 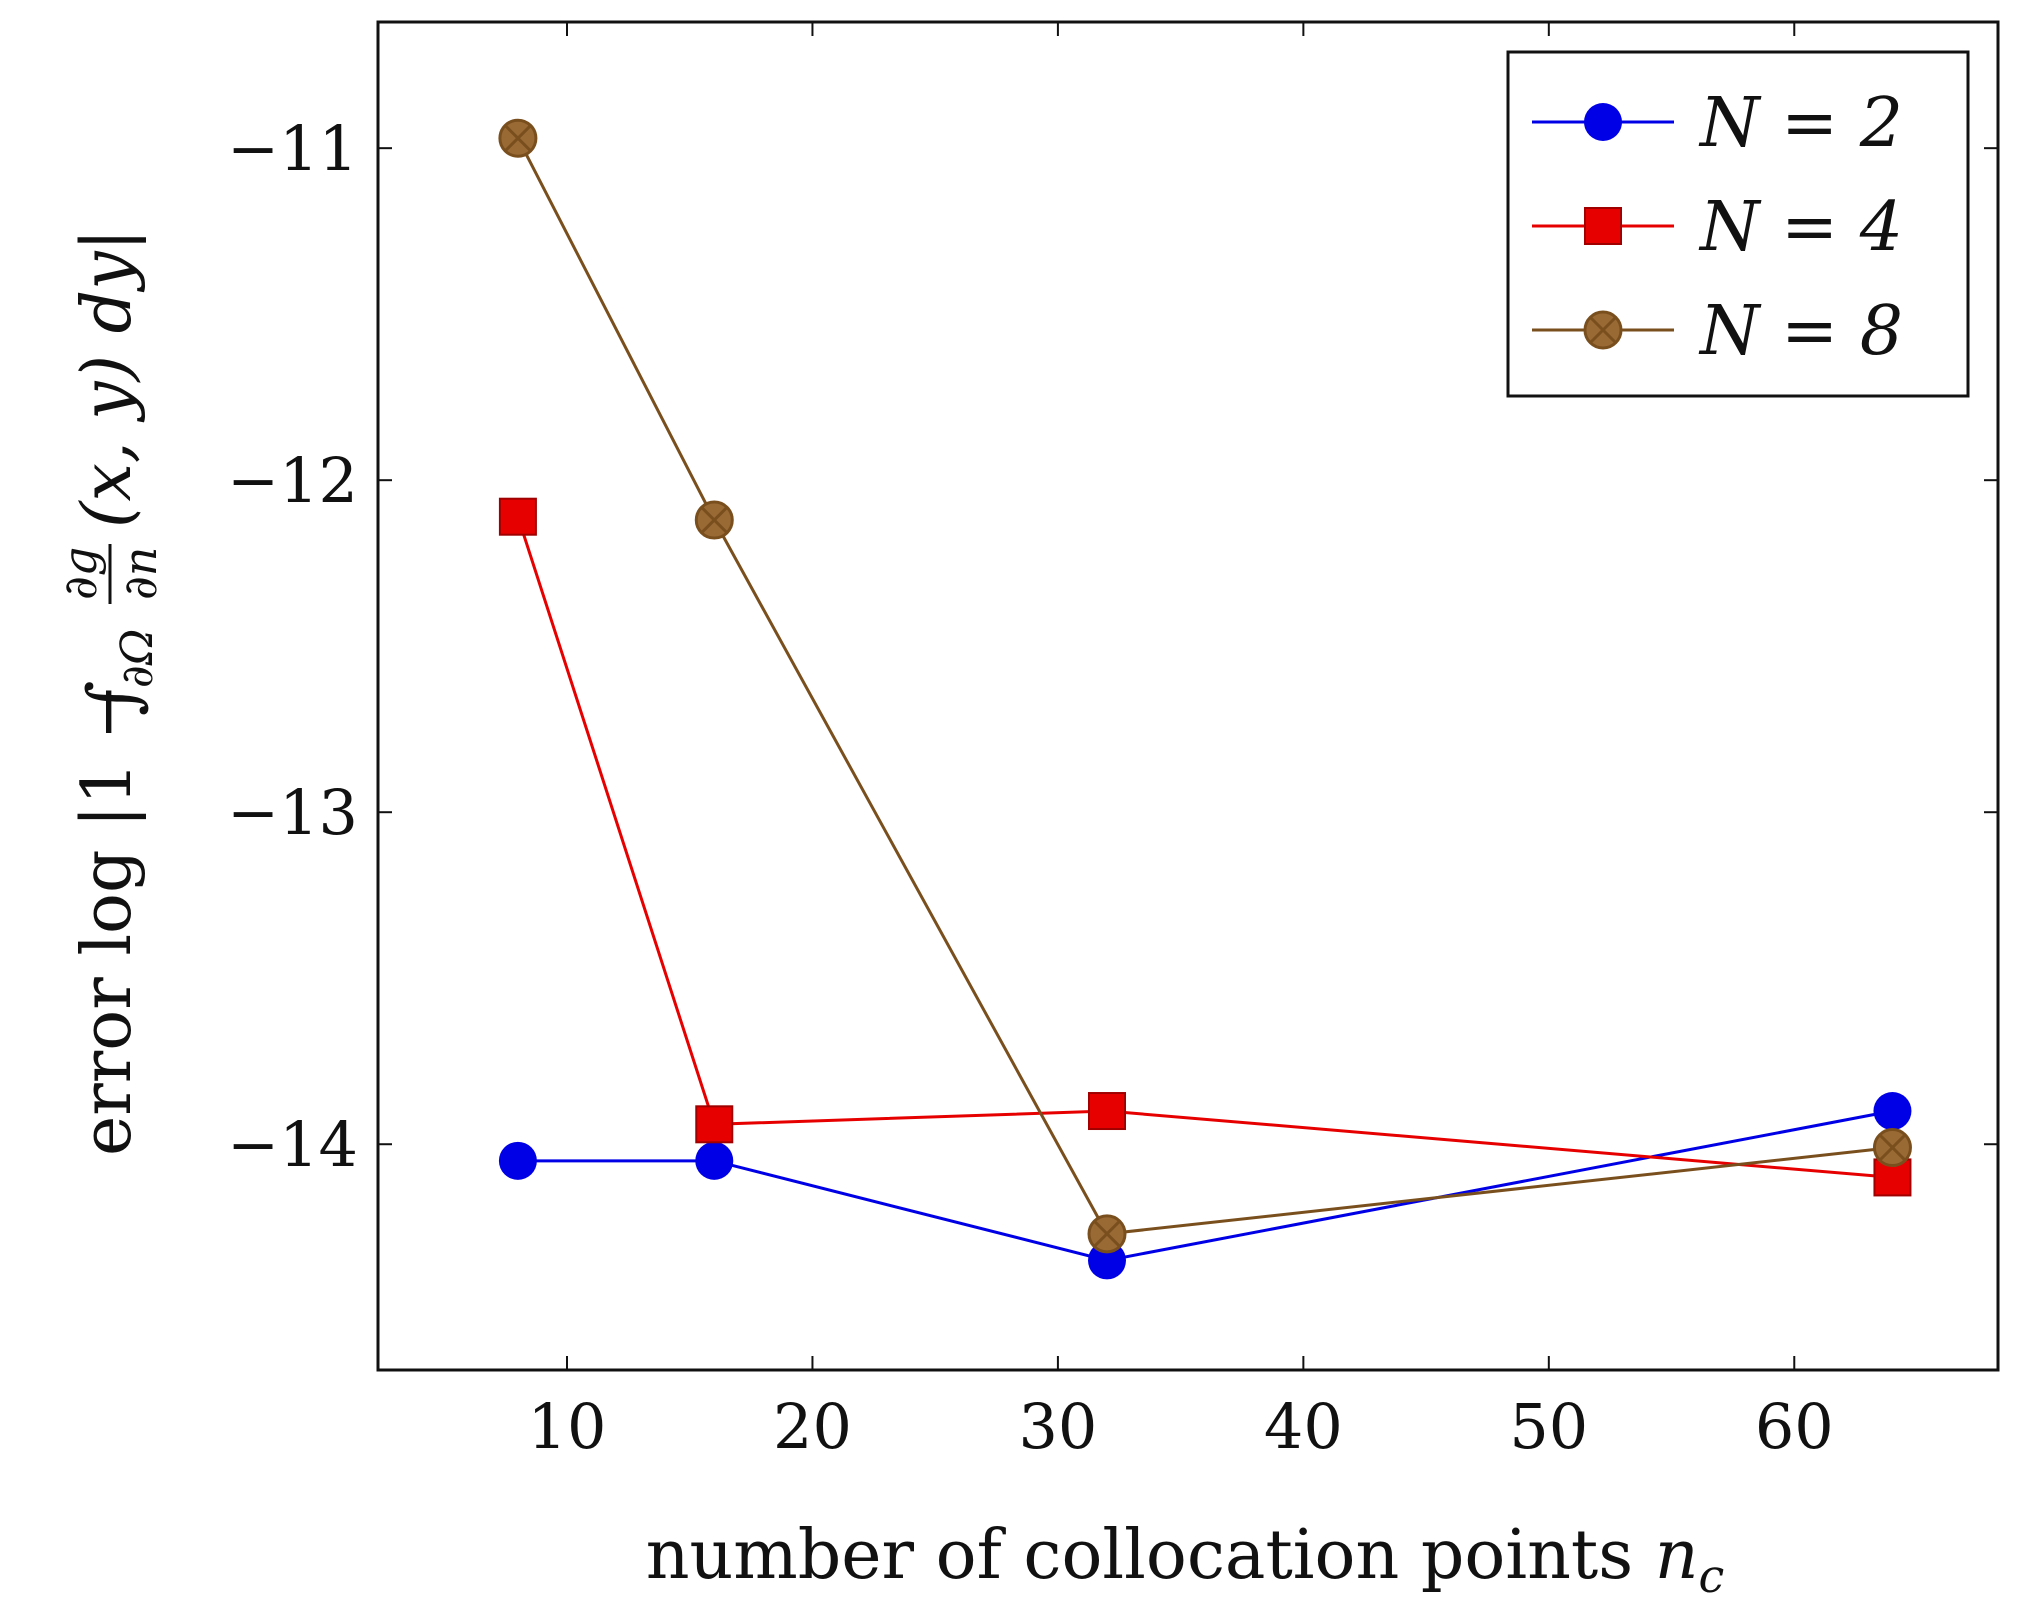 I want to click on y-tick-label: −14, so click(x=292, y=1144).